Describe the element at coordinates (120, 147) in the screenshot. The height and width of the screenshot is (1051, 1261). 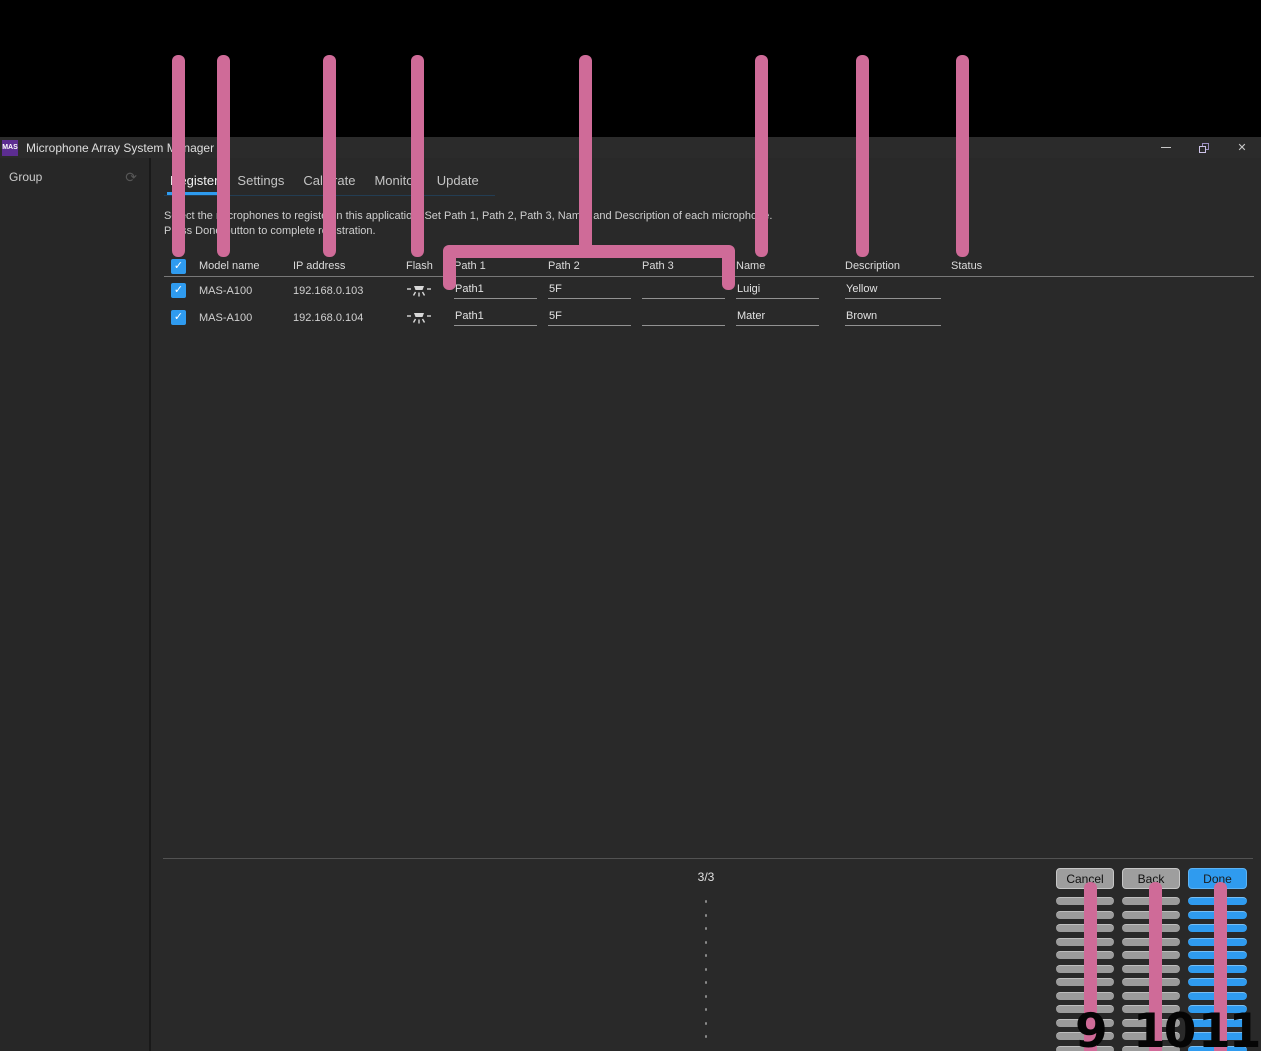
I see `window-title: Microphone Array System Manager` at that location.